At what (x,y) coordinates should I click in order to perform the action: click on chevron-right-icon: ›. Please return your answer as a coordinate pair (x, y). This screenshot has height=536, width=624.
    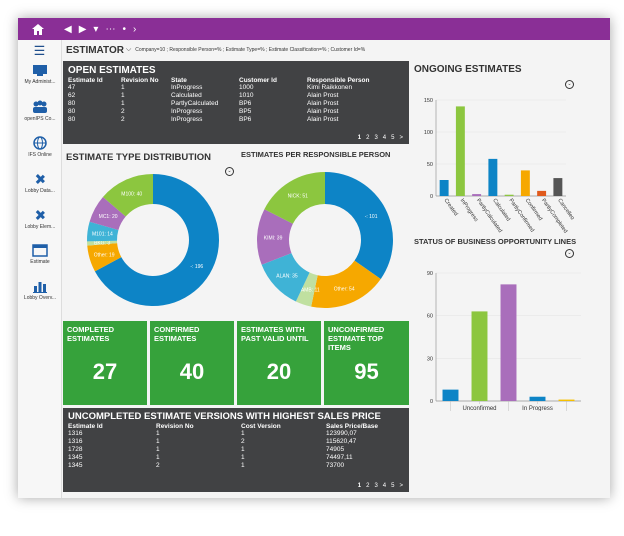
    Looking at the image, I should click on (134, 29).